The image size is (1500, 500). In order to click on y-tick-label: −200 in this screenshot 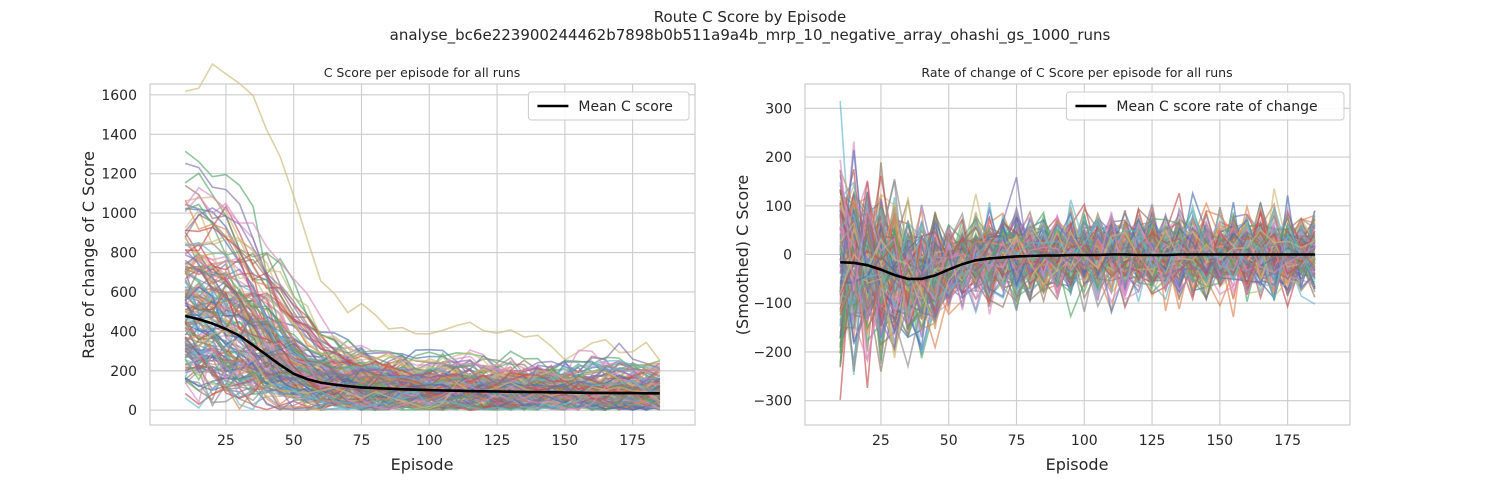, I will do `click(773, 353)`.